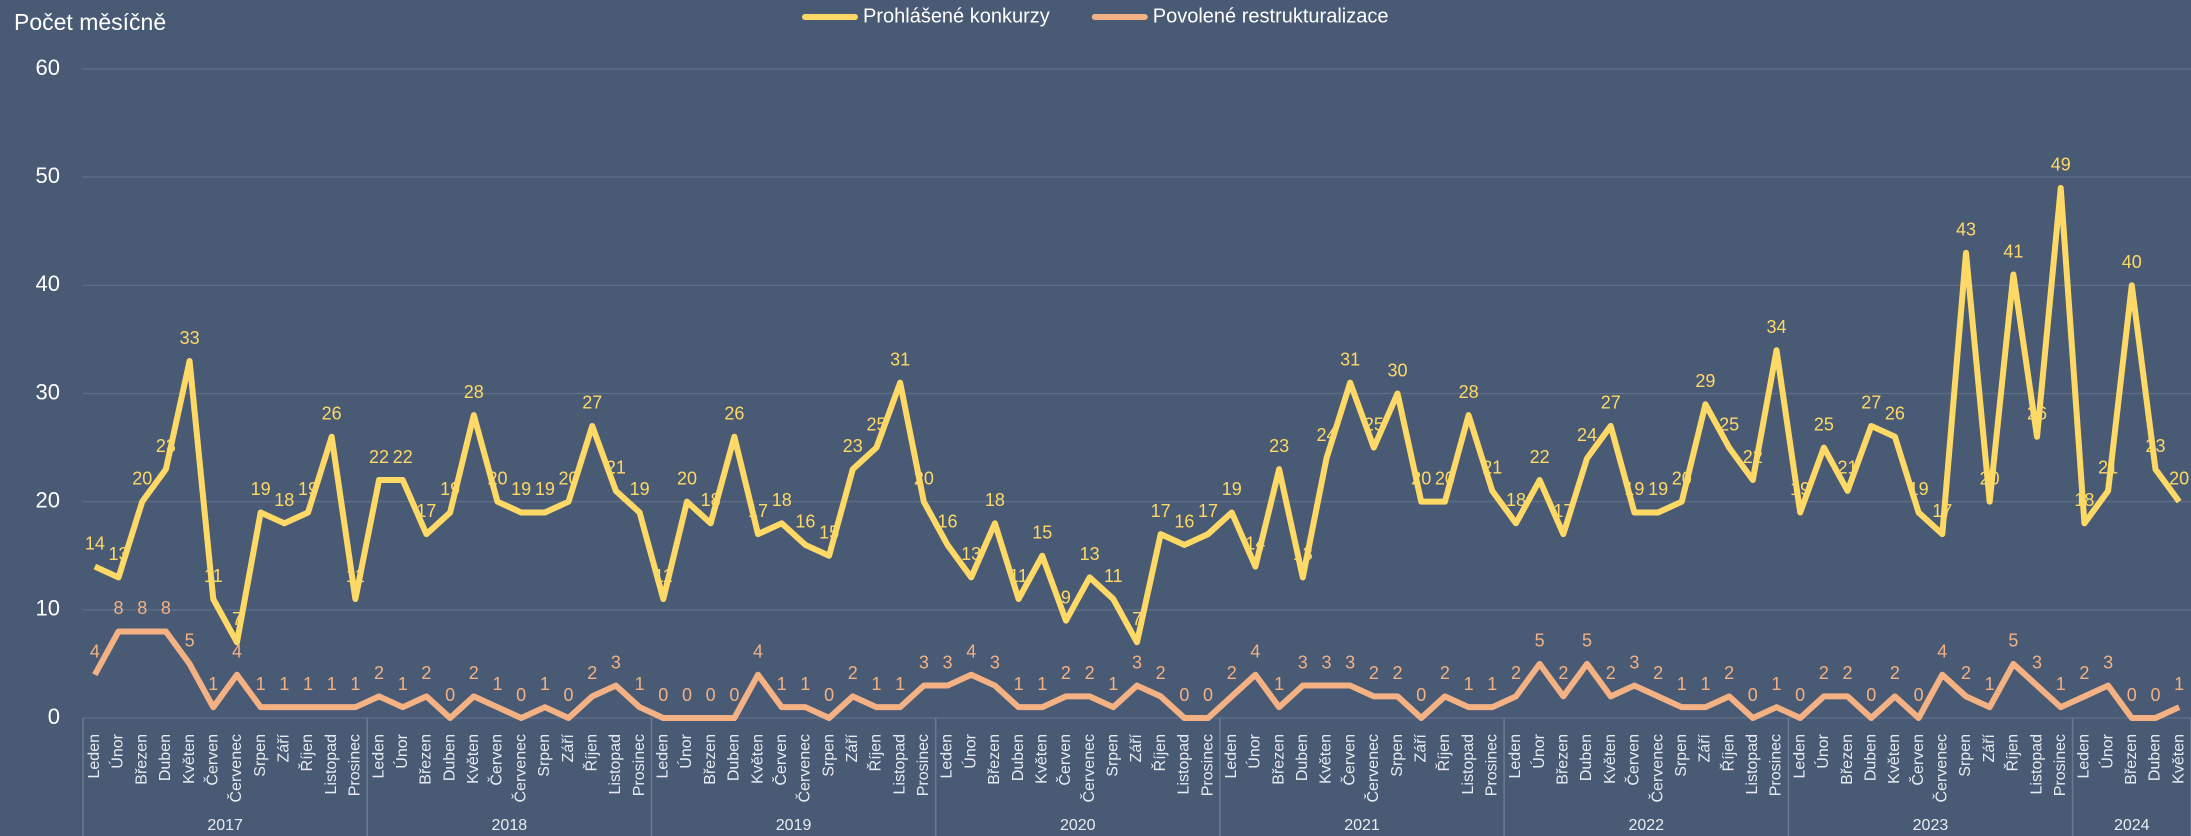 This screenshot has width=2191, height=836. What do you see at coordinates (2013, 251) in the screenshot?
I see `data-label: 41` at bounding box center [2013, 251].